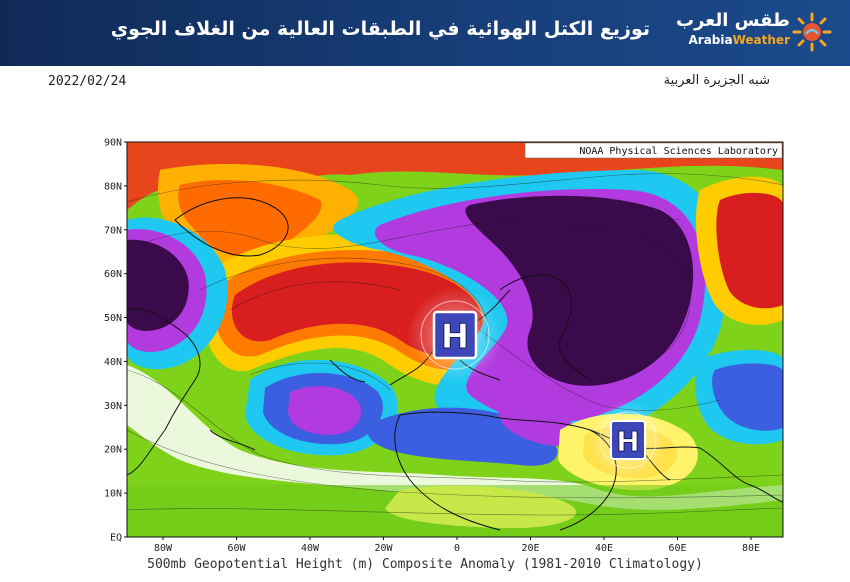 The image size is (850, 582). I want to click on lon-tick-label: 80W, so click(163, 548).